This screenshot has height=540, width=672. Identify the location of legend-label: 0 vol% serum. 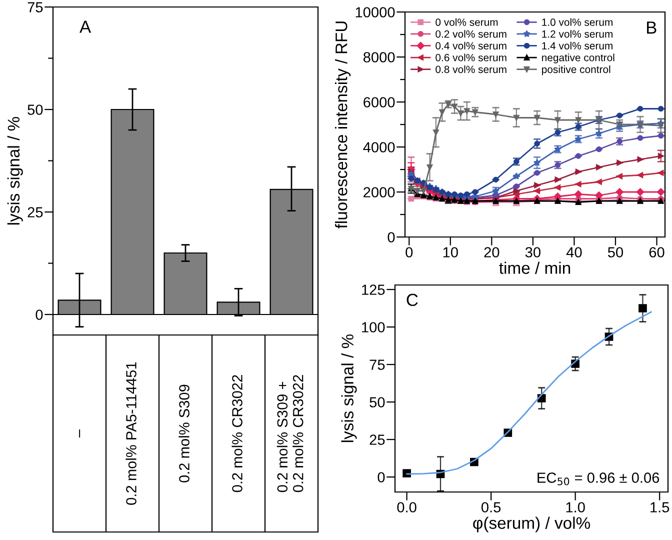
(467, 22).